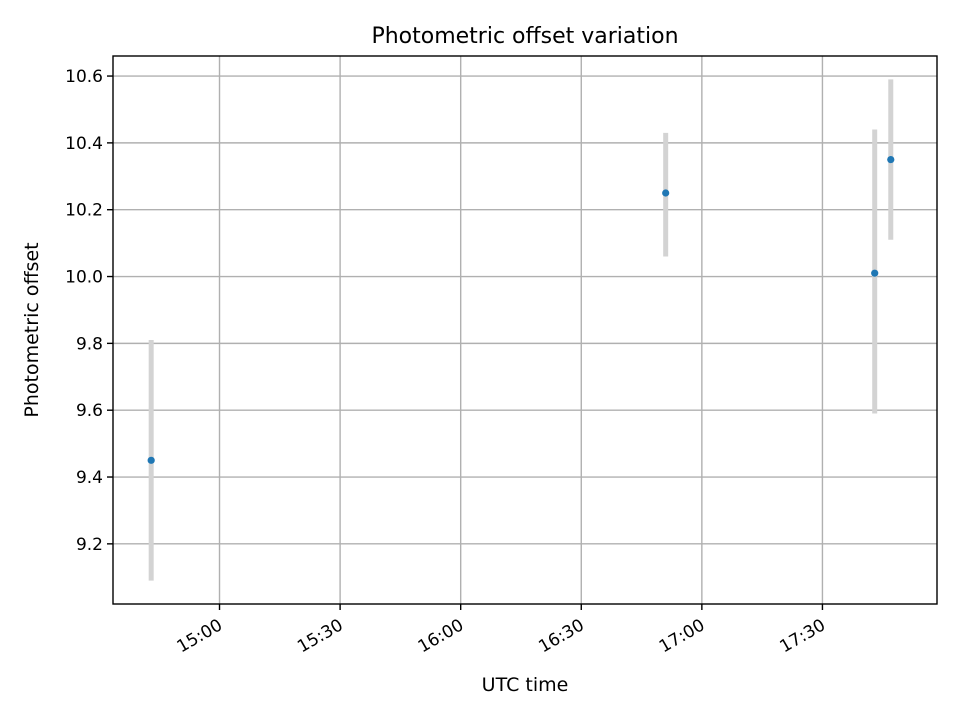 This screenshot has height=720, width=960. Describe the element at coordinates (525, 685) in the screenshot. I see `x-axis-label: UTC time` at that location.